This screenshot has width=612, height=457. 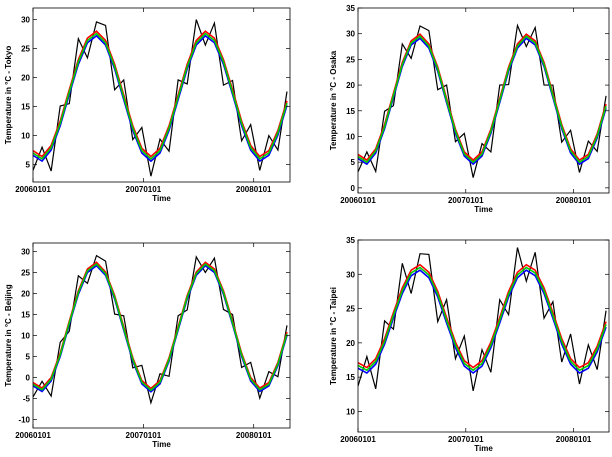 What do you see at coordinates (333, 336) in the screenshot?
I see `y-axis-label: Temperature in °C - Taipei` at bounding box center [333, 336].